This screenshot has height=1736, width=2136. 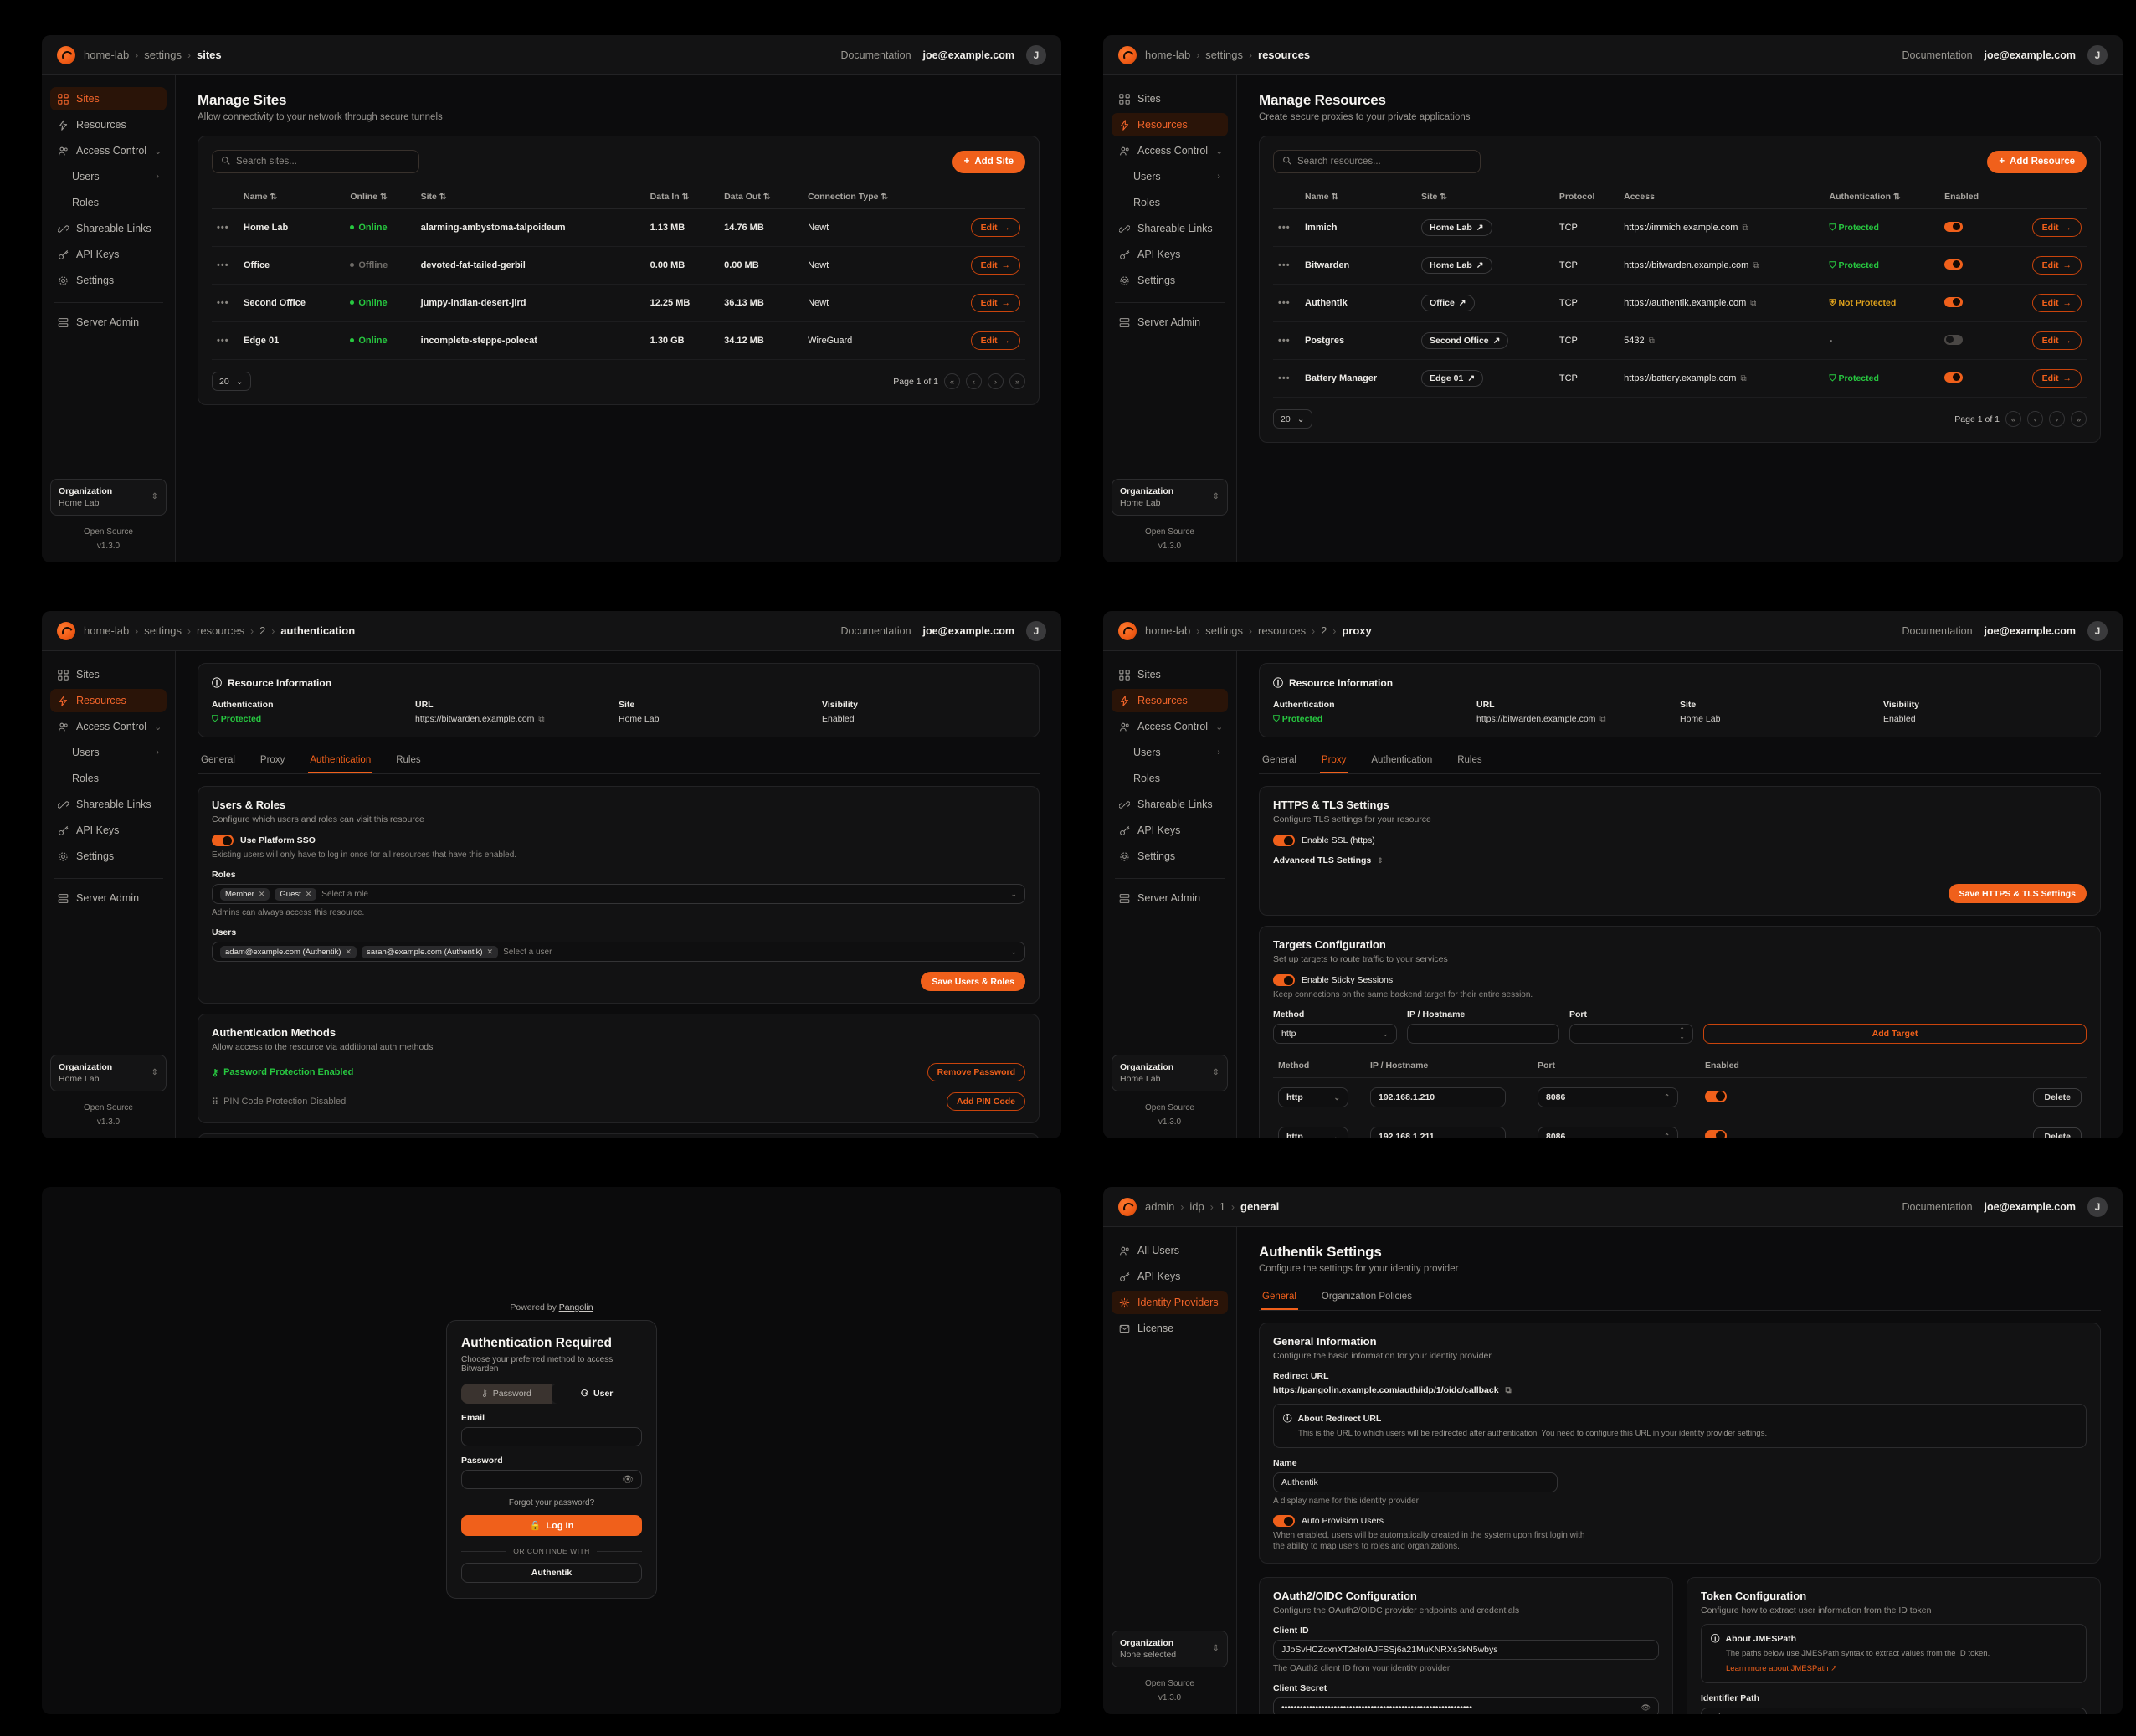 I want to click on prev-page-button: ‹, so click(x=974, y=381).